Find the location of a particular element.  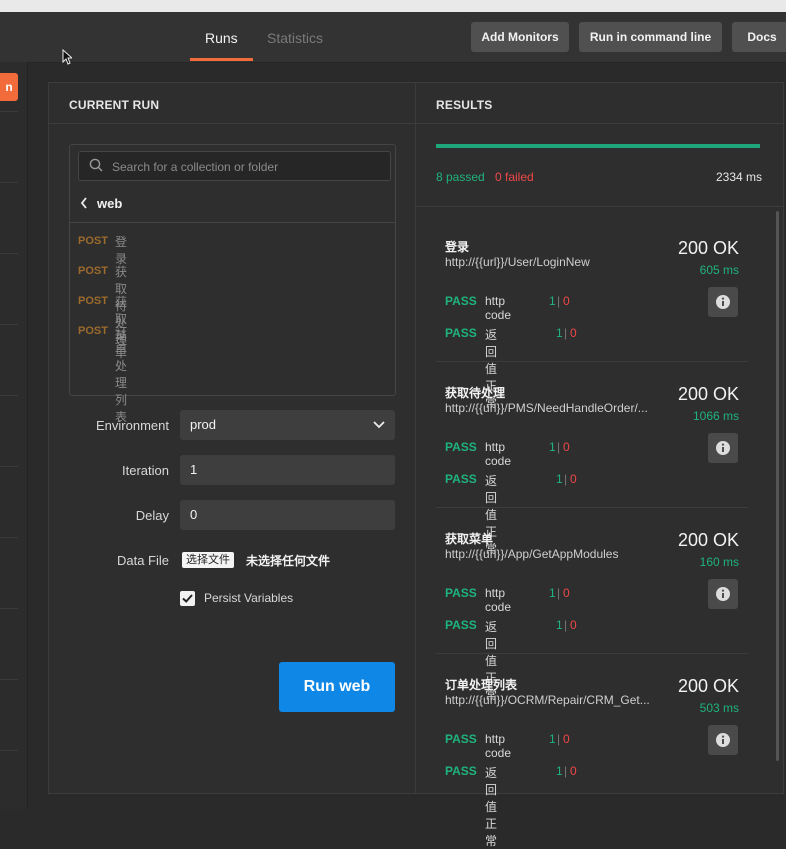

run-in-command-line-button: Run in command line is located at coordinates (650, 37).